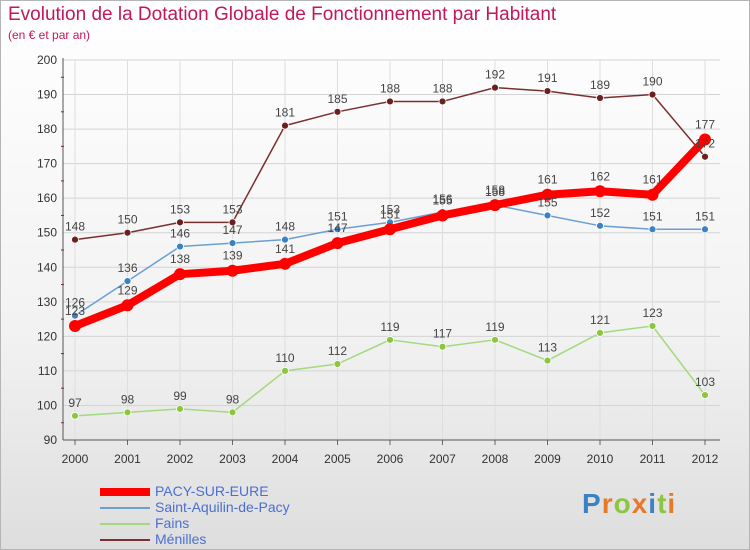  What do you see at coordinates (390, 214) in the screenshot?
I see `data-label-pacy: 151` at bounding box center [390, 214].